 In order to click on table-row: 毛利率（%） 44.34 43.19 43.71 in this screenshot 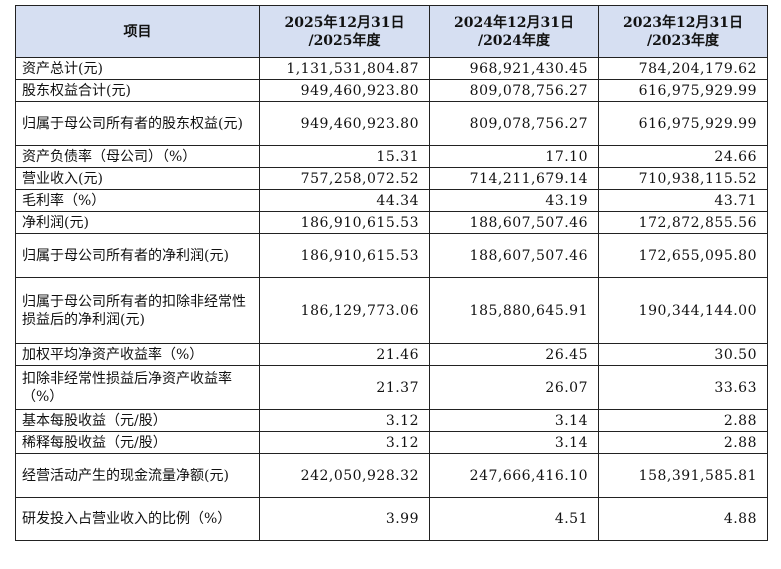, I will do `click(391, 200)`.